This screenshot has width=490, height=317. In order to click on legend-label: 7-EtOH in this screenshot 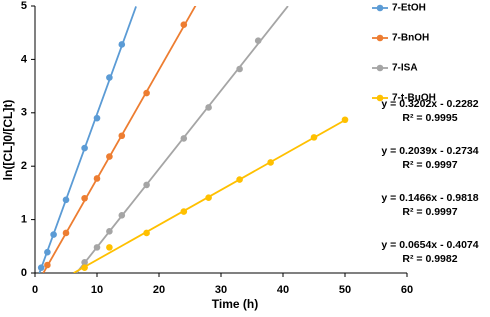, I will do `click(409, 8)`.